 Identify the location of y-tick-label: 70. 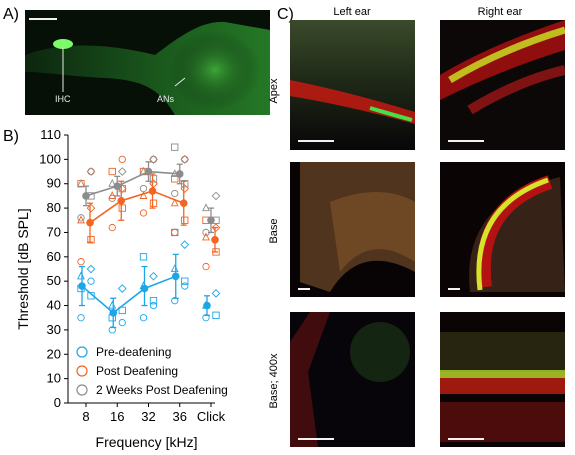
(54, 231).